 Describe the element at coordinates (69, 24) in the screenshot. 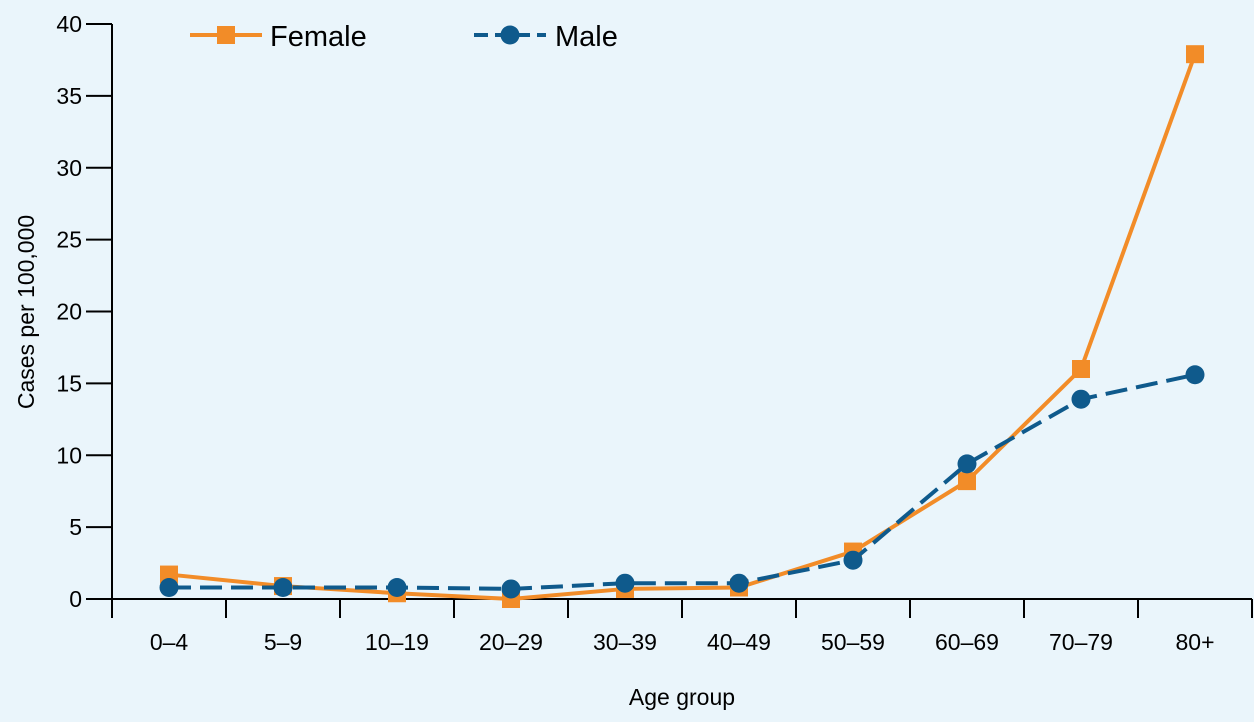

I see `y-tick-label: 40` at that location.